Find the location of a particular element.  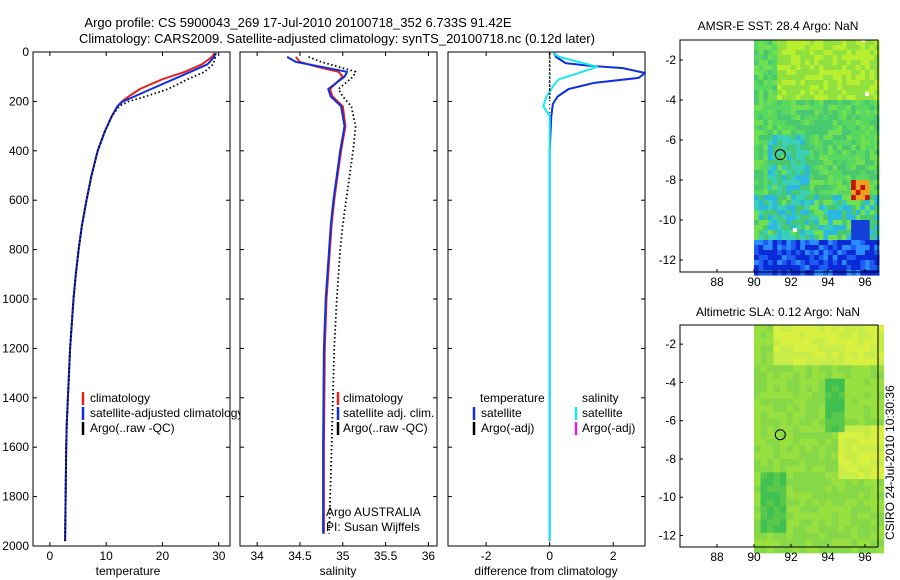

y-tick-label: -10 is located at coordinates (668, 497).